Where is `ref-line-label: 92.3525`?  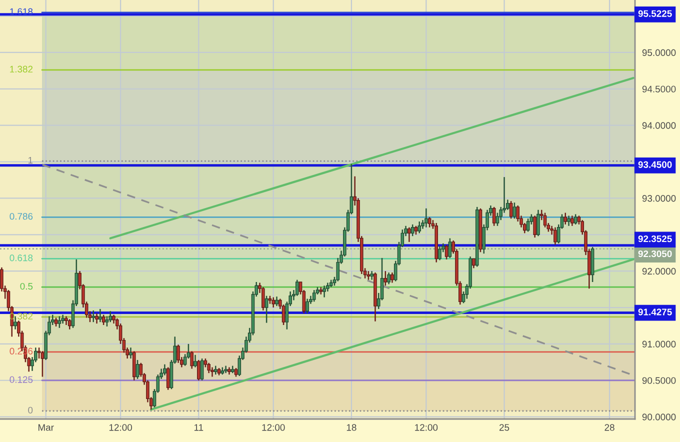 ref-line-label: 92.3525 is located at coordinates (655, 238).